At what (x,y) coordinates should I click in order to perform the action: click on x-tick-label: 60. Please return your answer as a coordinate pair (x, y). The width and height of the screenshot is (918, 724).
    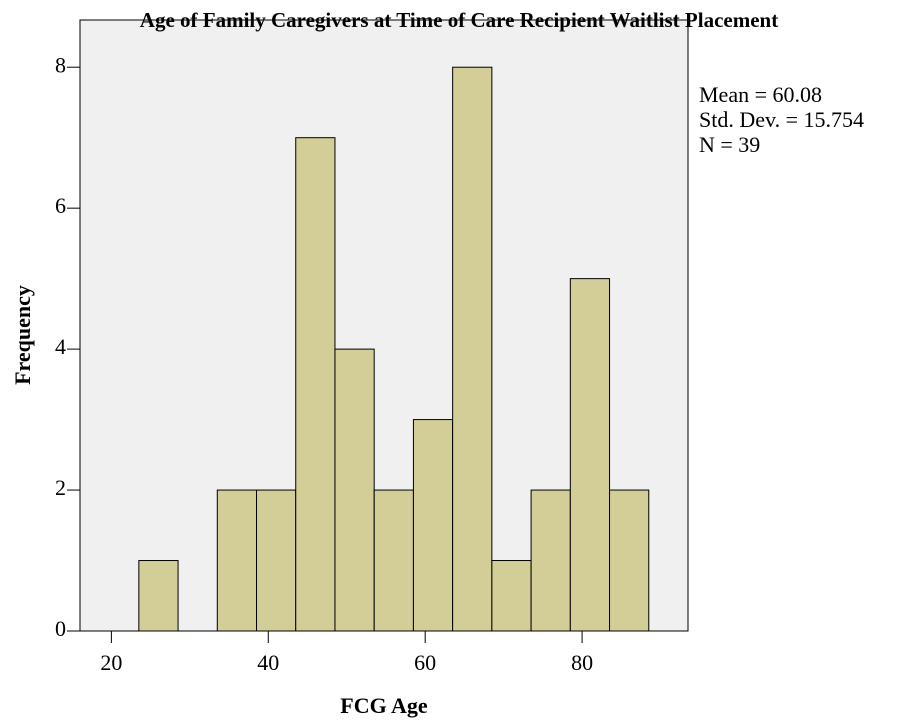
    Looking at the image, I should click on (425, 662).